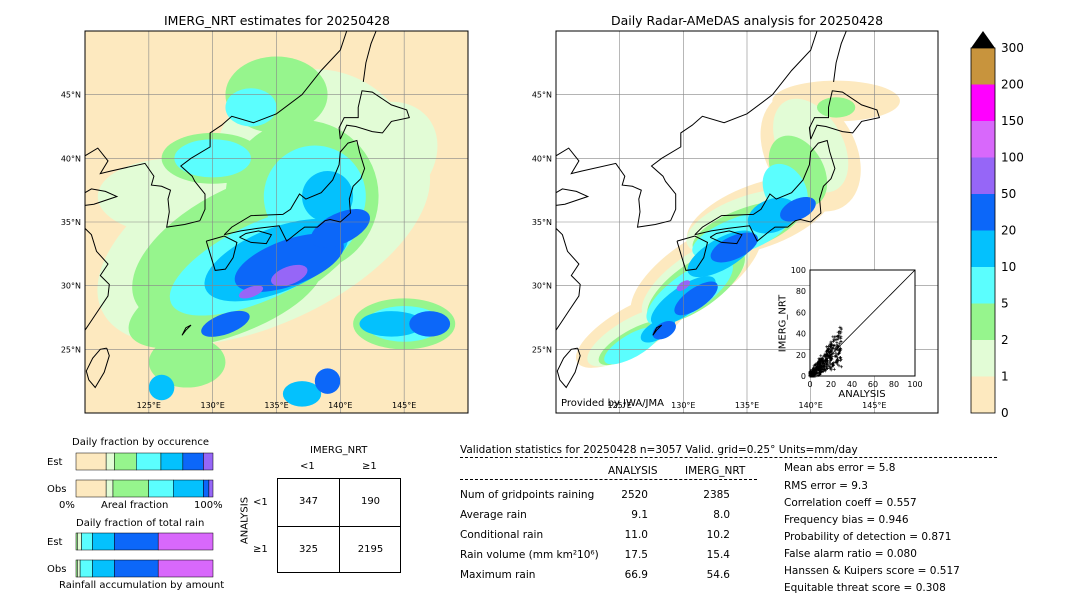  I want to click on score-corr: Correlation coeff = 0.557, so click(850, 503).